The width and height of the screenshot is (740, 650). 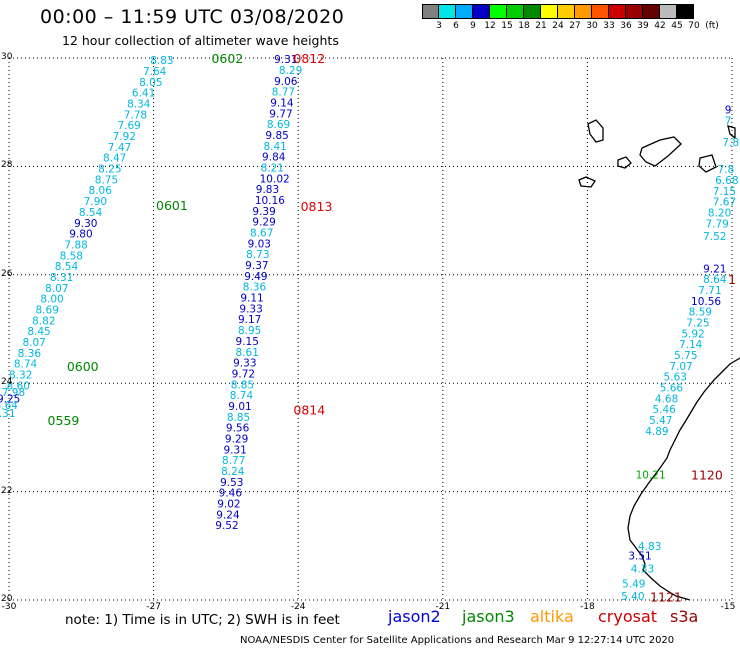 What do you see at coordinates (626, 26) in the screenshot?
I see `color-scale-label: 36` at bounding box center [626, 26].